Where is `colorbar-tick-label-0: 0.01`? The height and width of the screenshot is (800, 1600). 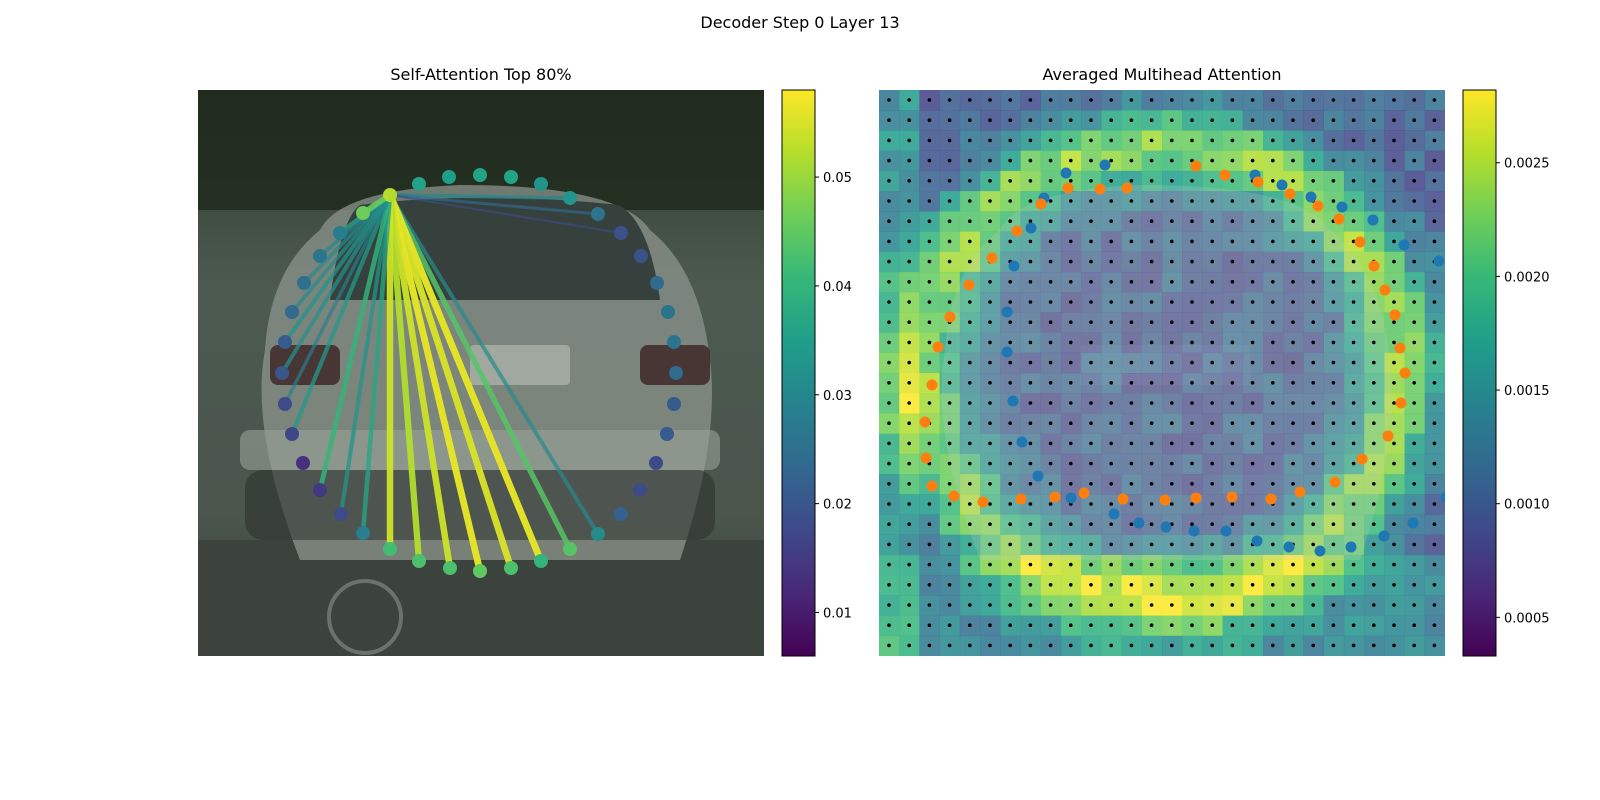 colorbar-tick-label-0: 0.01 is located at coordinates (837, 613).